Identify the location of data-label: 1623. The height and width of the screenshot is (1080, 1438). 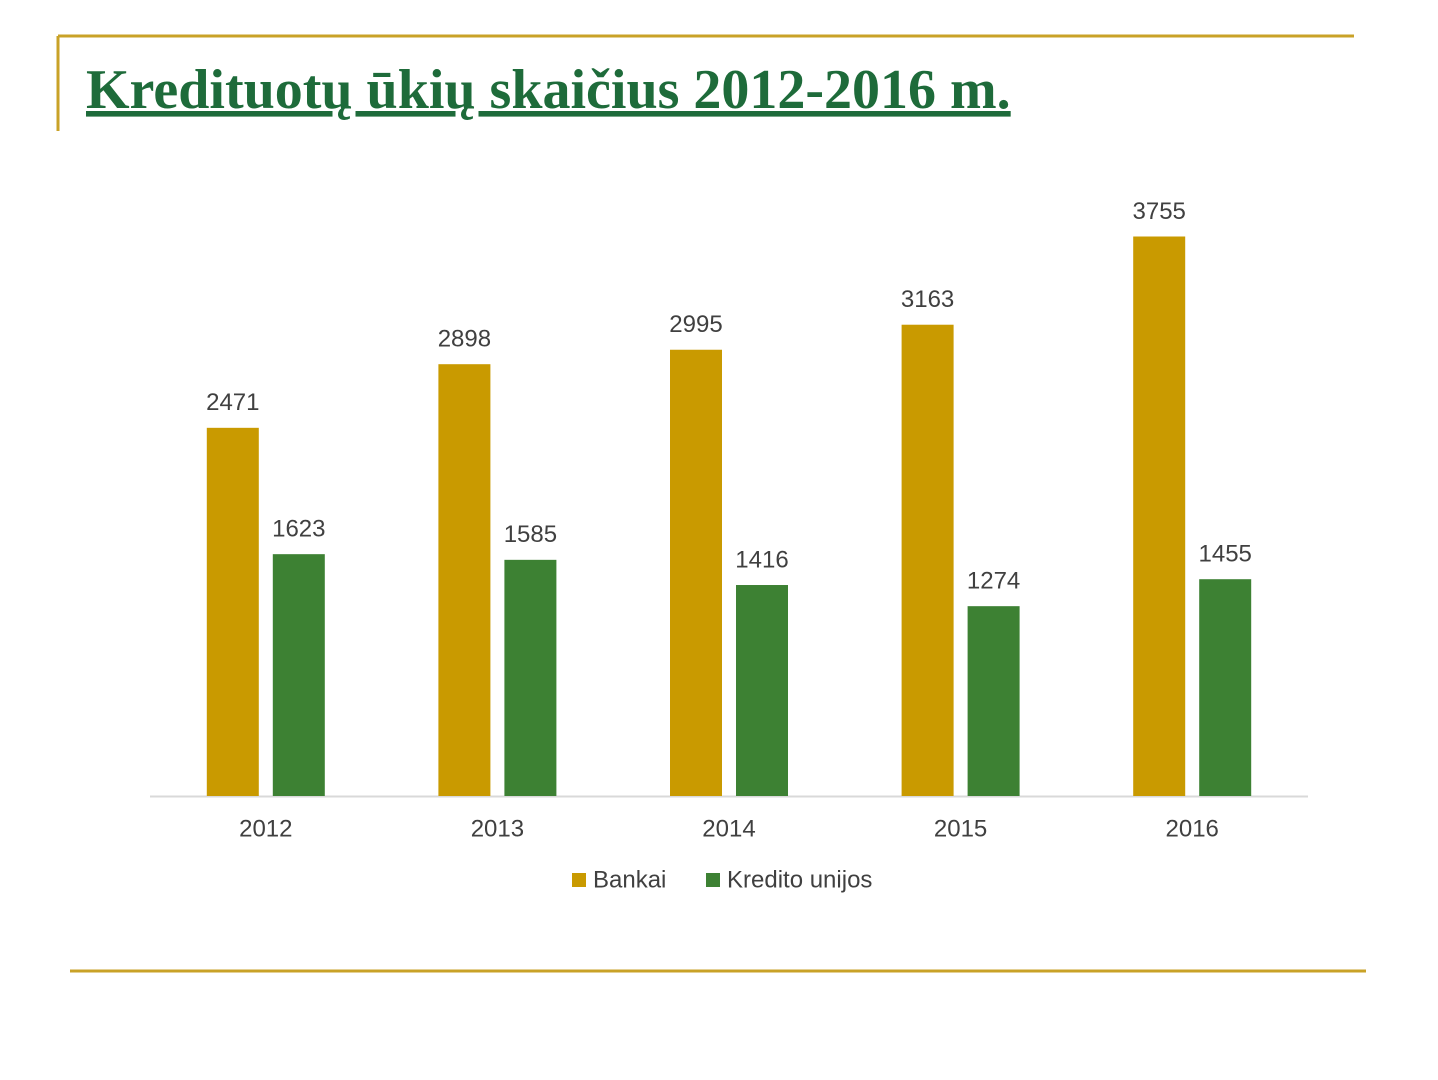
(298, 529).